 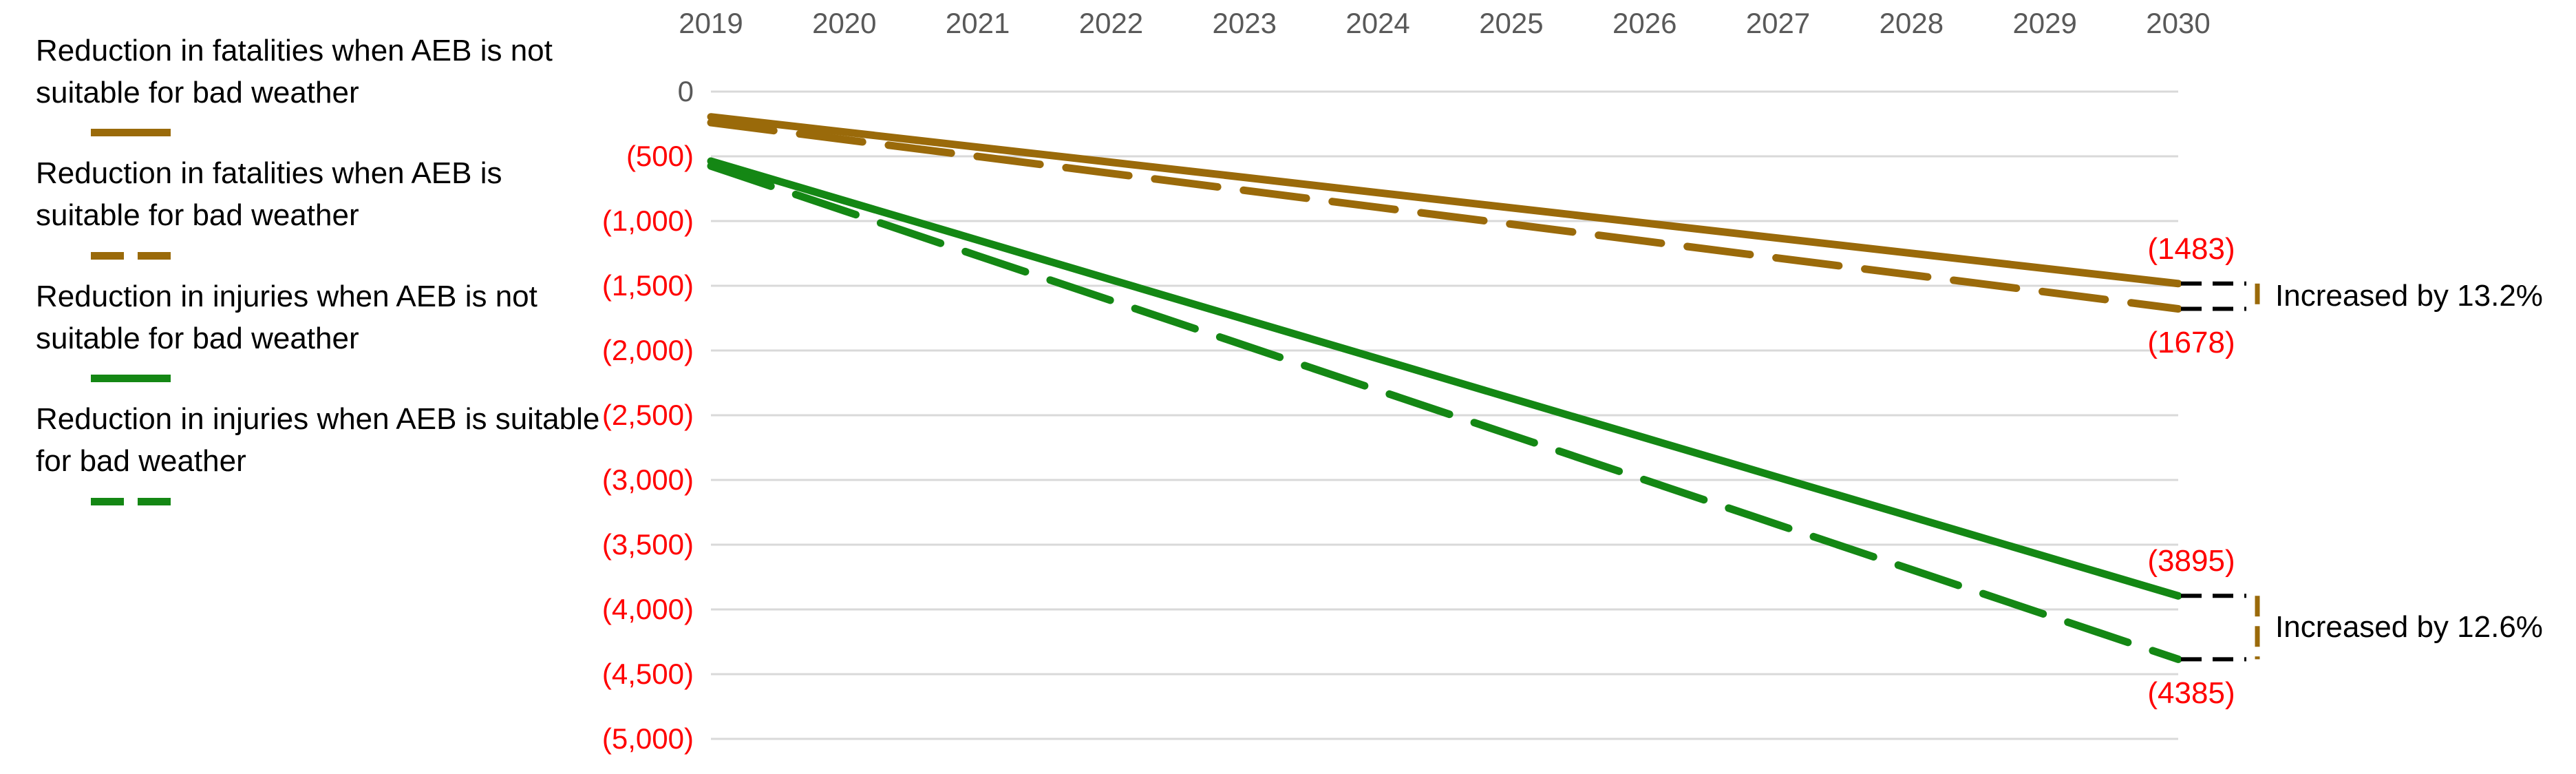 I want to click on annotation-increase-fatalities: Increased by 13.2%, so click(x=2409, y=296).